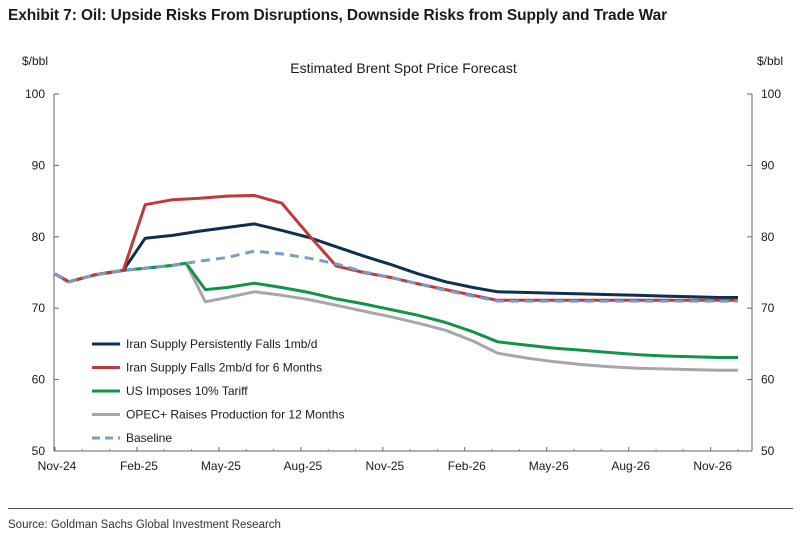 The width and height of the screenshot is (807, 542). What do you see at coordinates (224, 368) in the screenshot?
I see `legend-label-2: Iran Supply Falls 2mb/d for 6 Months` at bounding box center [224, 368].